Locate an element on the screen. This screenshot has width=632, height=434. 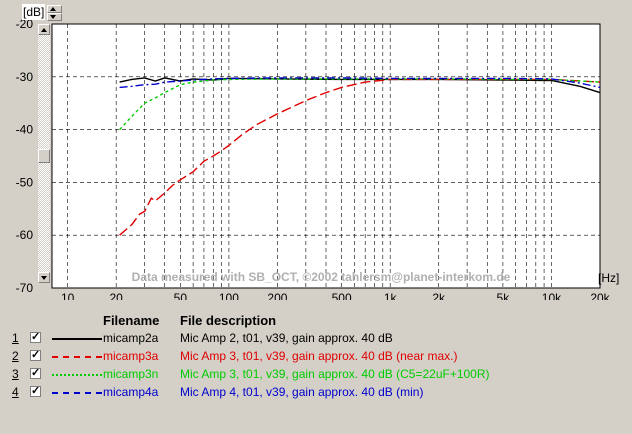
y-unit-label: [dB] is located at coordinates (34, 12).